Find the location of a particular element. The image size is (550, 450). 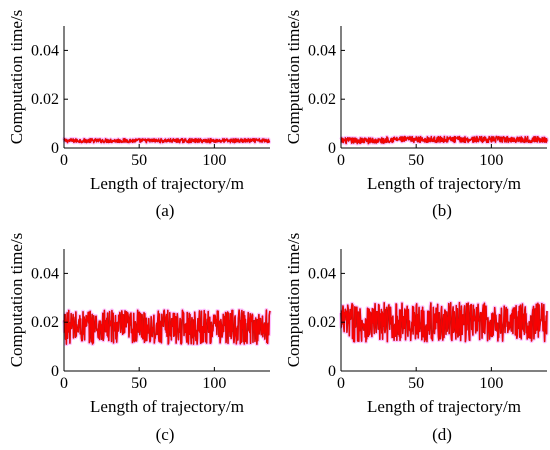

panel-caption: (b) is located at coordinates (442, 210).